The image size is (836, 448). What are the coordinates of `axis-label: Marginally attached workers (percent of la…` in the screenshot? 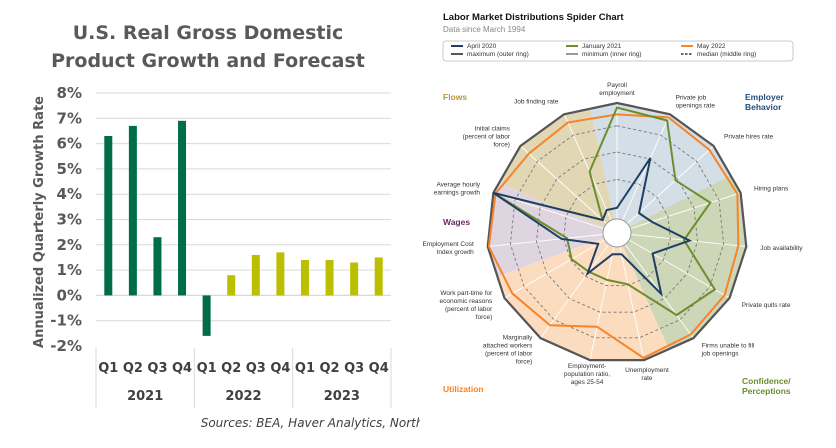 It's located at (508, 349).